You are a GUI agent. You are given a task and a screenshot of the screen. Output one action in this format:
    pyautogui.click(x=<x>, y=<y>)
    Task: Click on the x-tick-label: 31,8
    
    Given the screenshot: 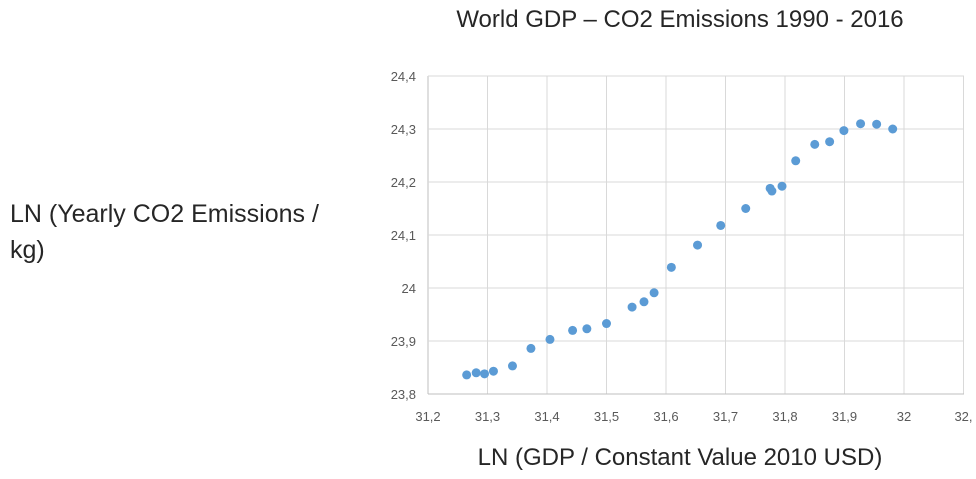 What is the action you would take?
    pyautogui.click(x=784, y=416)
    